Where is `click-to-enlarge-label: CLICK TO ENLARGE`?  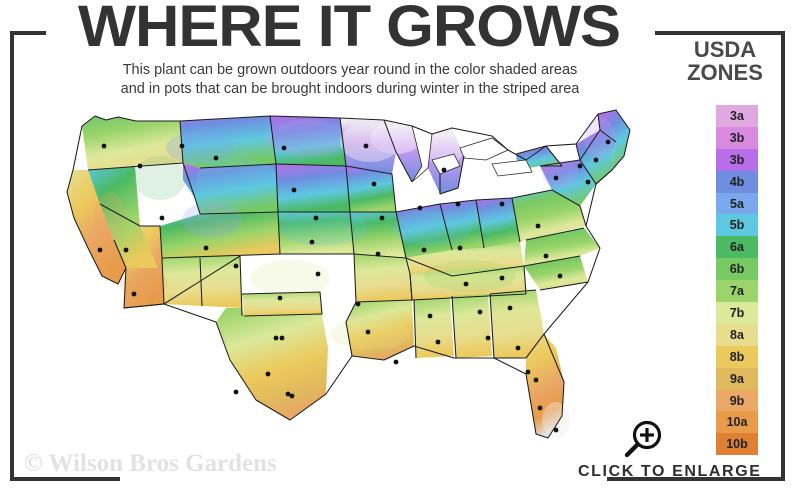 click-to-enlarge-label: CLICK TO ENLARGE is located at coordinates (670, 471).